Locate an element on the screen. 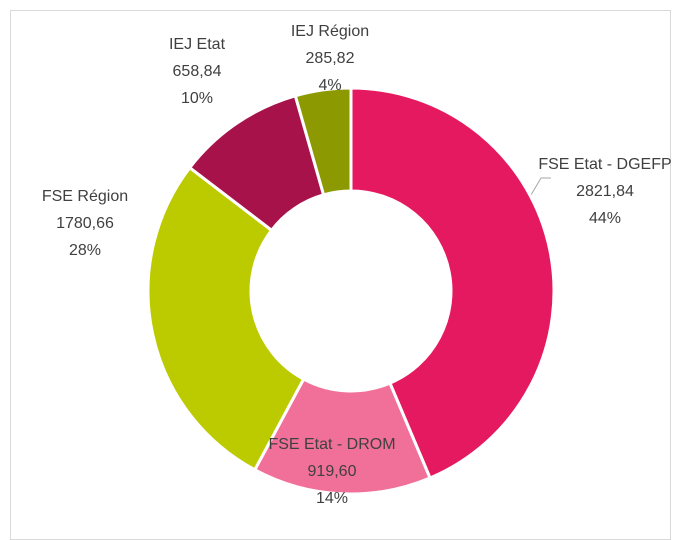 The image size is (679, 540). label-value: 919,60 is located at coordinates (332, 471).